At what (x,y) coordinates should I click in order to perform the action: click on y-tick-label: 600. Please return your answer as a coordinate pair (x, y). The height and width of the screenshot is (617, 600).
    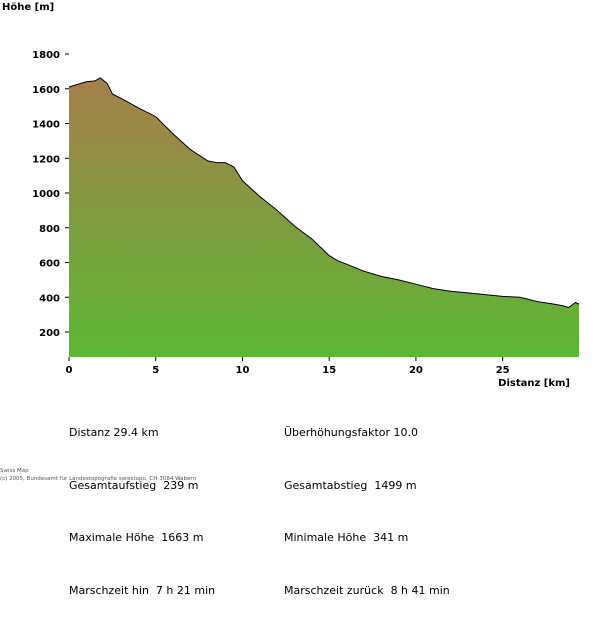
    Looking at the image, I should click on (49, 264).